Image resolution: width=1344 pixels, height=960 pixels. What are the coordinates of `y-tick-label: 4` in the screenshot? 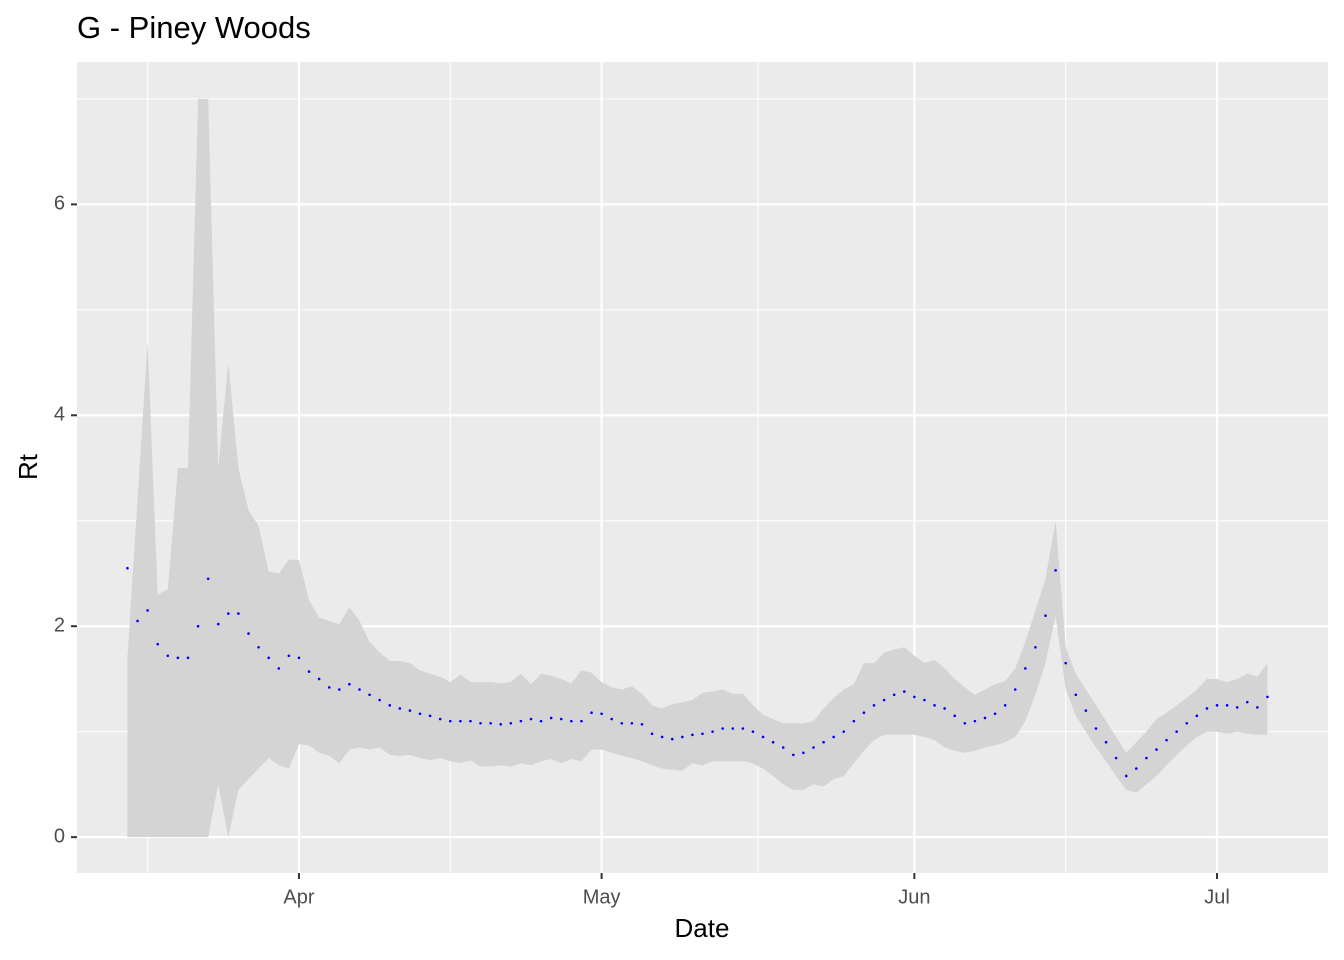 It's located at (59, 415).